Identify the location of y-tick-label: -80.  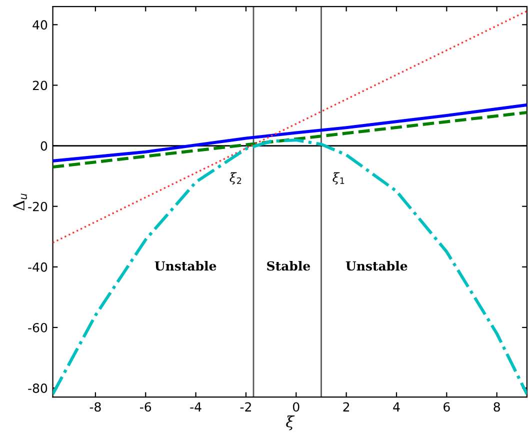
(38, 388).